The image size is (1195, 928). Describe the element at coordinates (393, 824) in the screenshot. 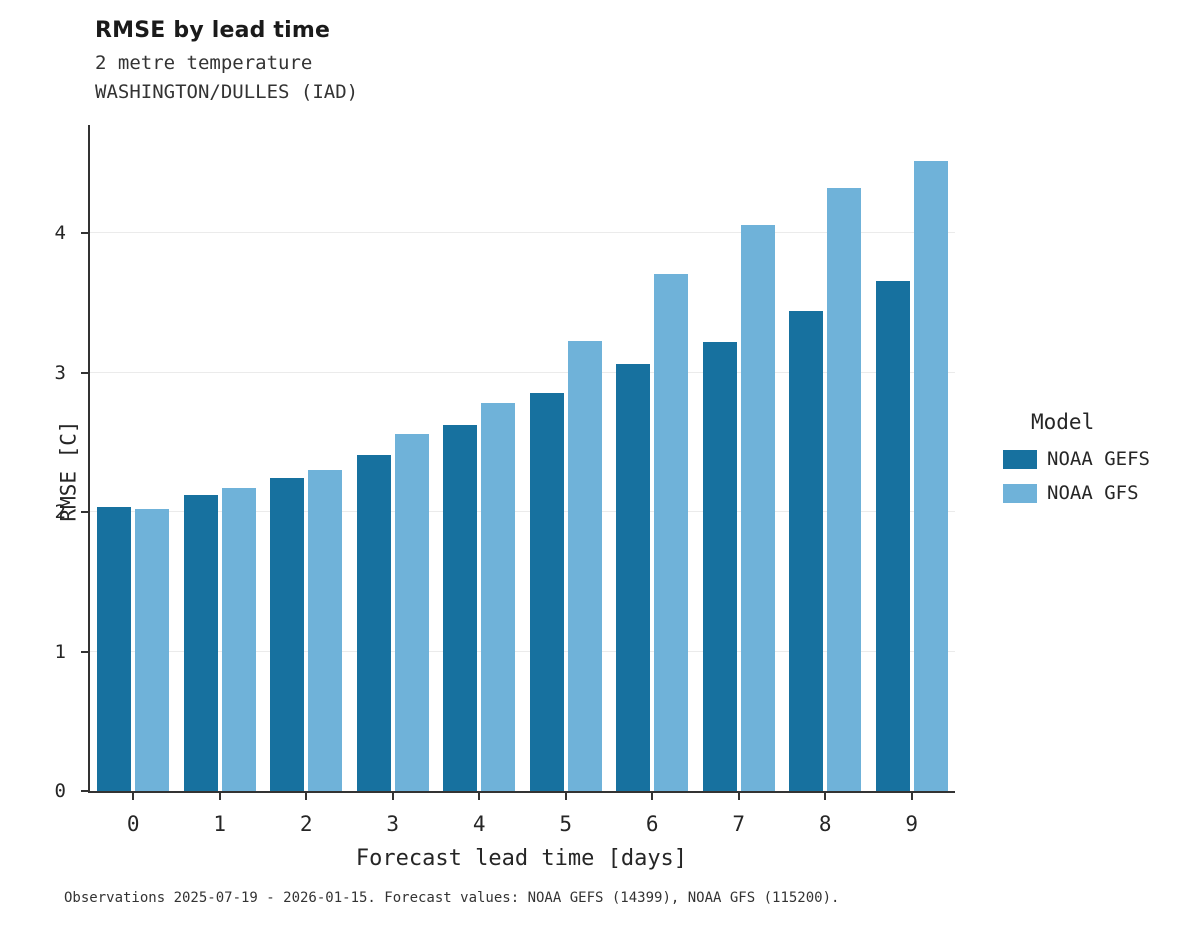

I see `x-tick-label: 3` at that location.